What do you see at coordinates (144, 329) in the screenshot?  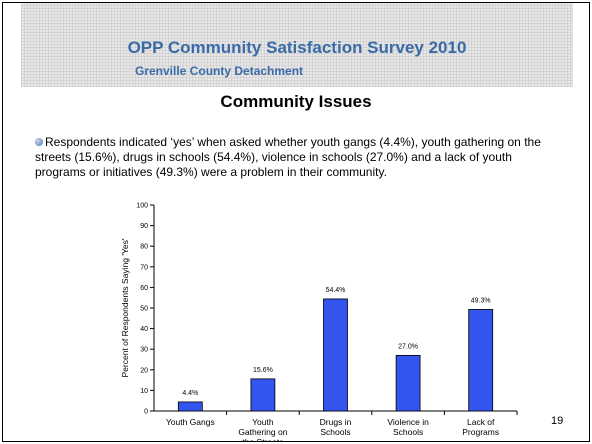 I see `y-tick-label: 40` at bounding box center [144, 329].